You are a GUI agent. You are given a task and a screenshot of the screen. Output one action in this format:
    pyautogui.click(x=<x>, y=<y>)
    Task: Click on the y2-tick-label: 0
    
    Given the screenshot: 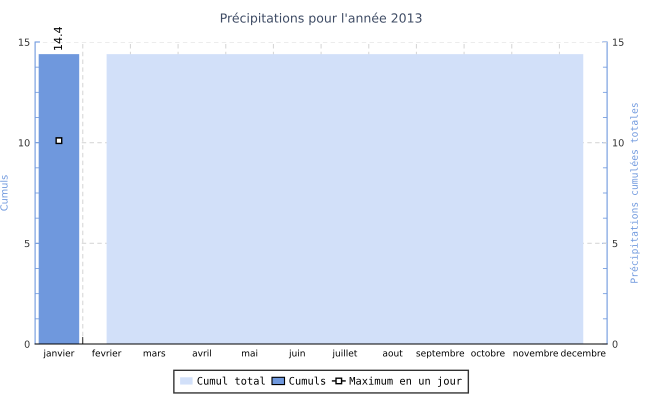 What is the action you would take?
    pyautogui.click(x=615, y=344)
    